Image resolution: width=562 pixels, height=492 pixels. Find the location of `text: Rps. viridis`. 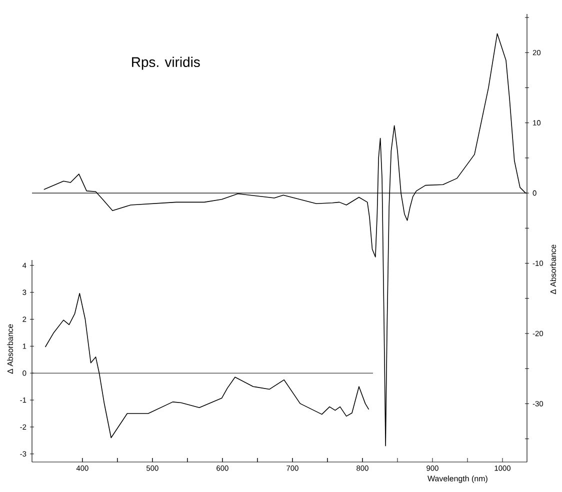

text: Rps. viridis is located at coordinates (166, 63).